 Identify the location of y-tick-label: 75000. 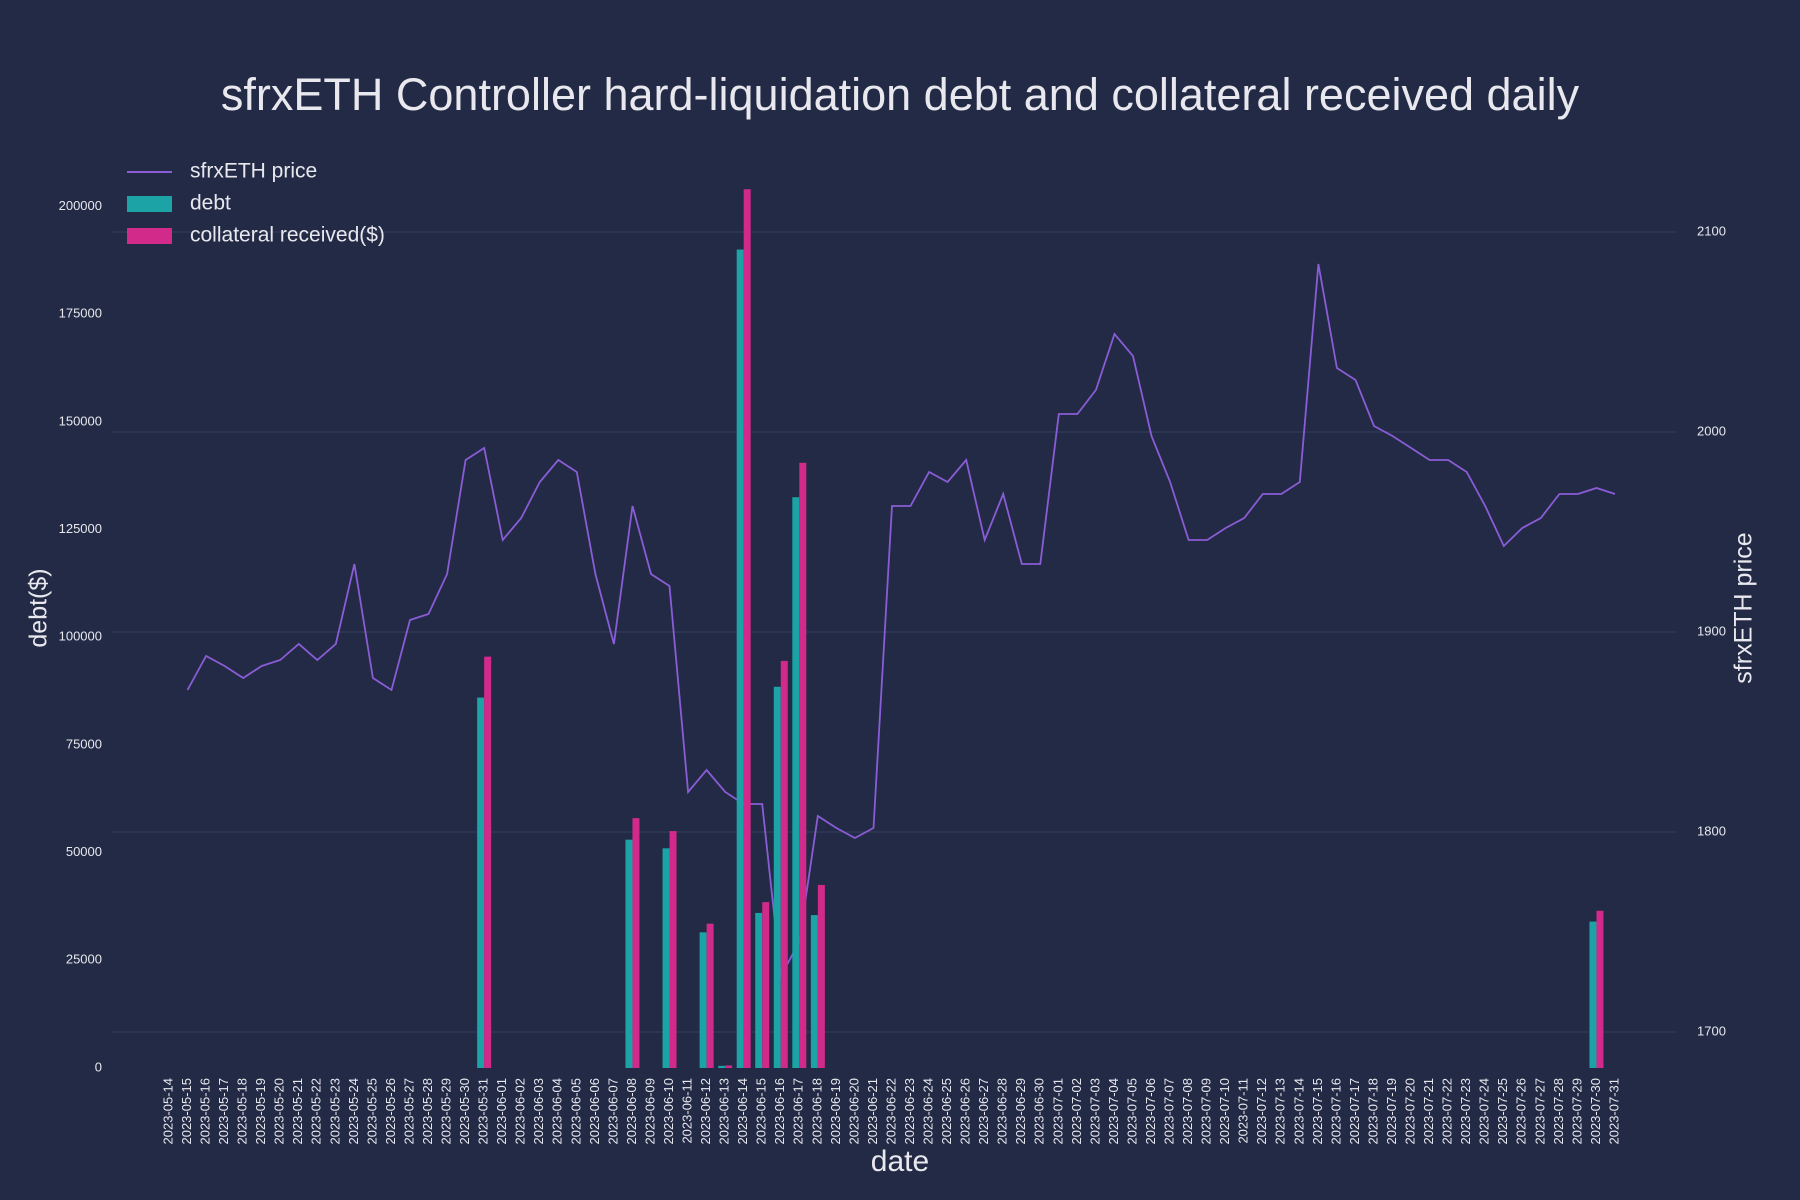
(84, 743).